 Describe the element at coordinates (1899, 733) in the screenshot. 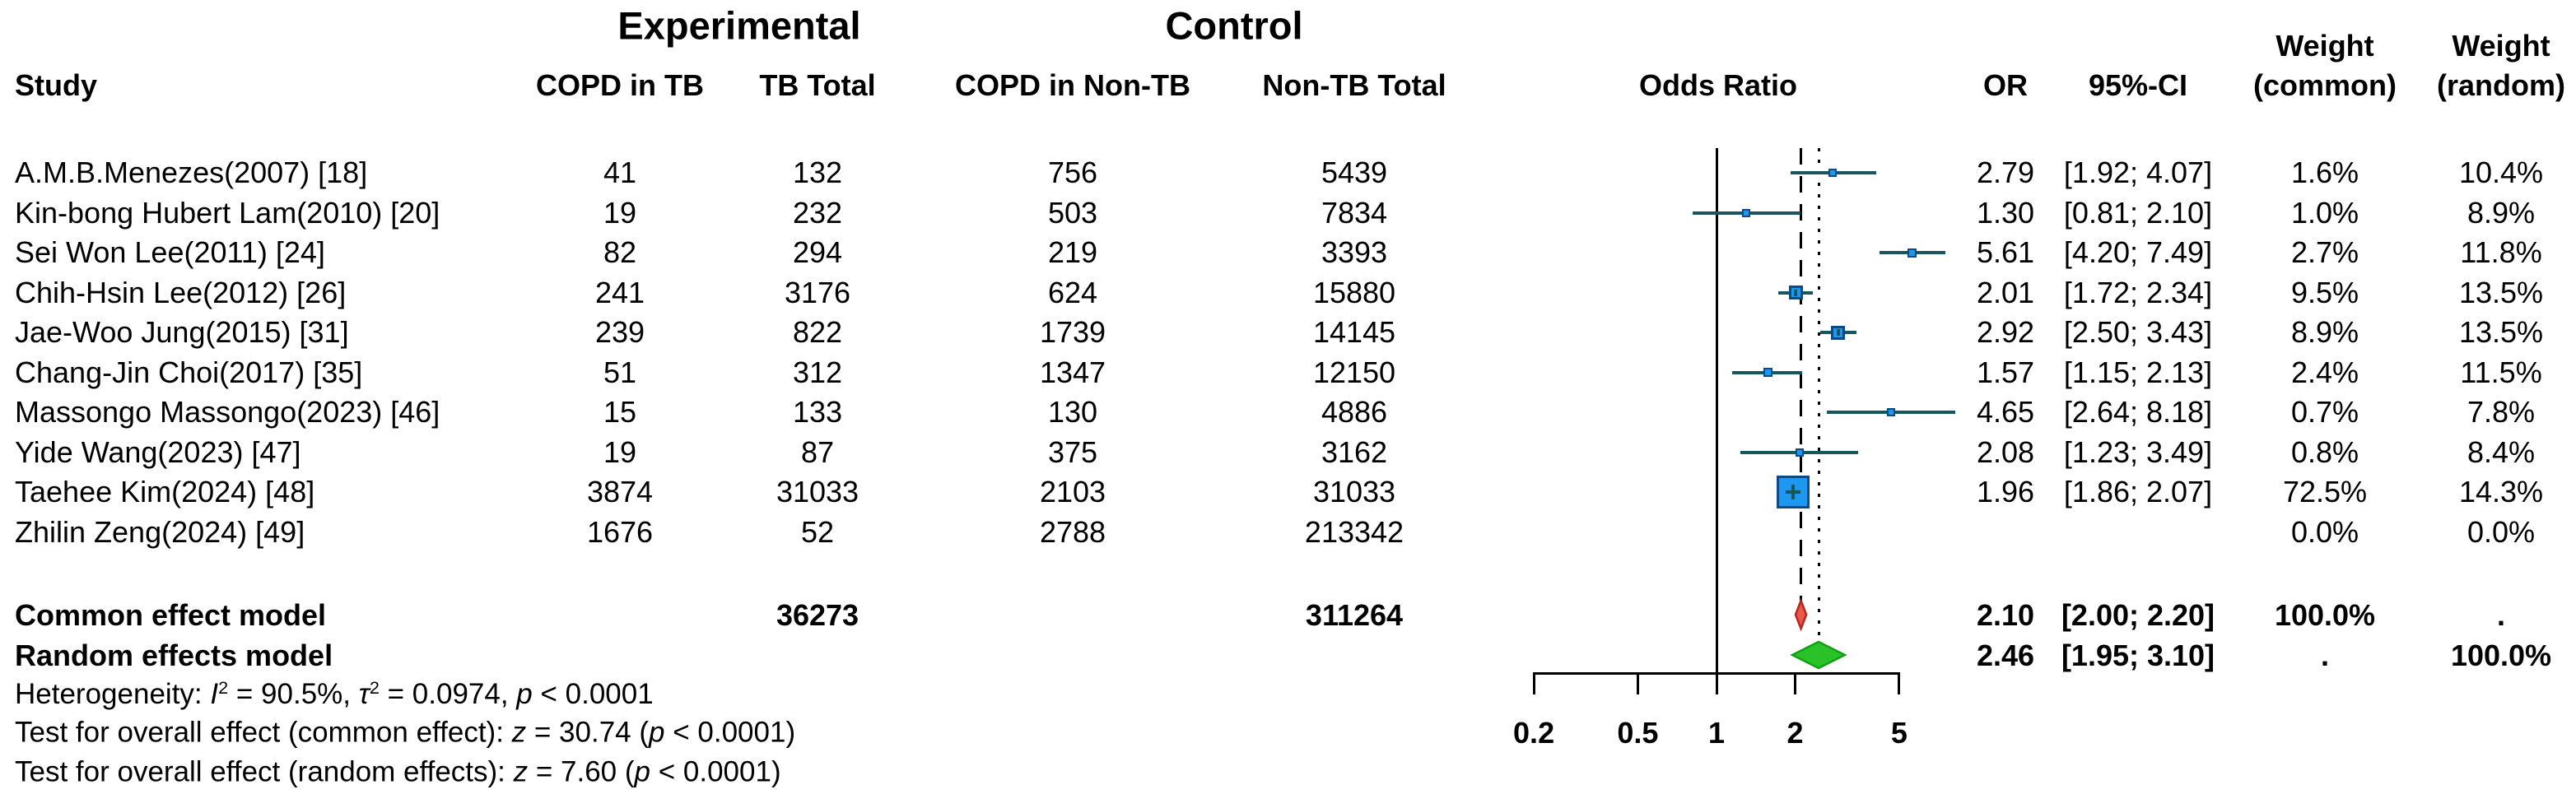

I see `axis-tick-label: 5` at that location.